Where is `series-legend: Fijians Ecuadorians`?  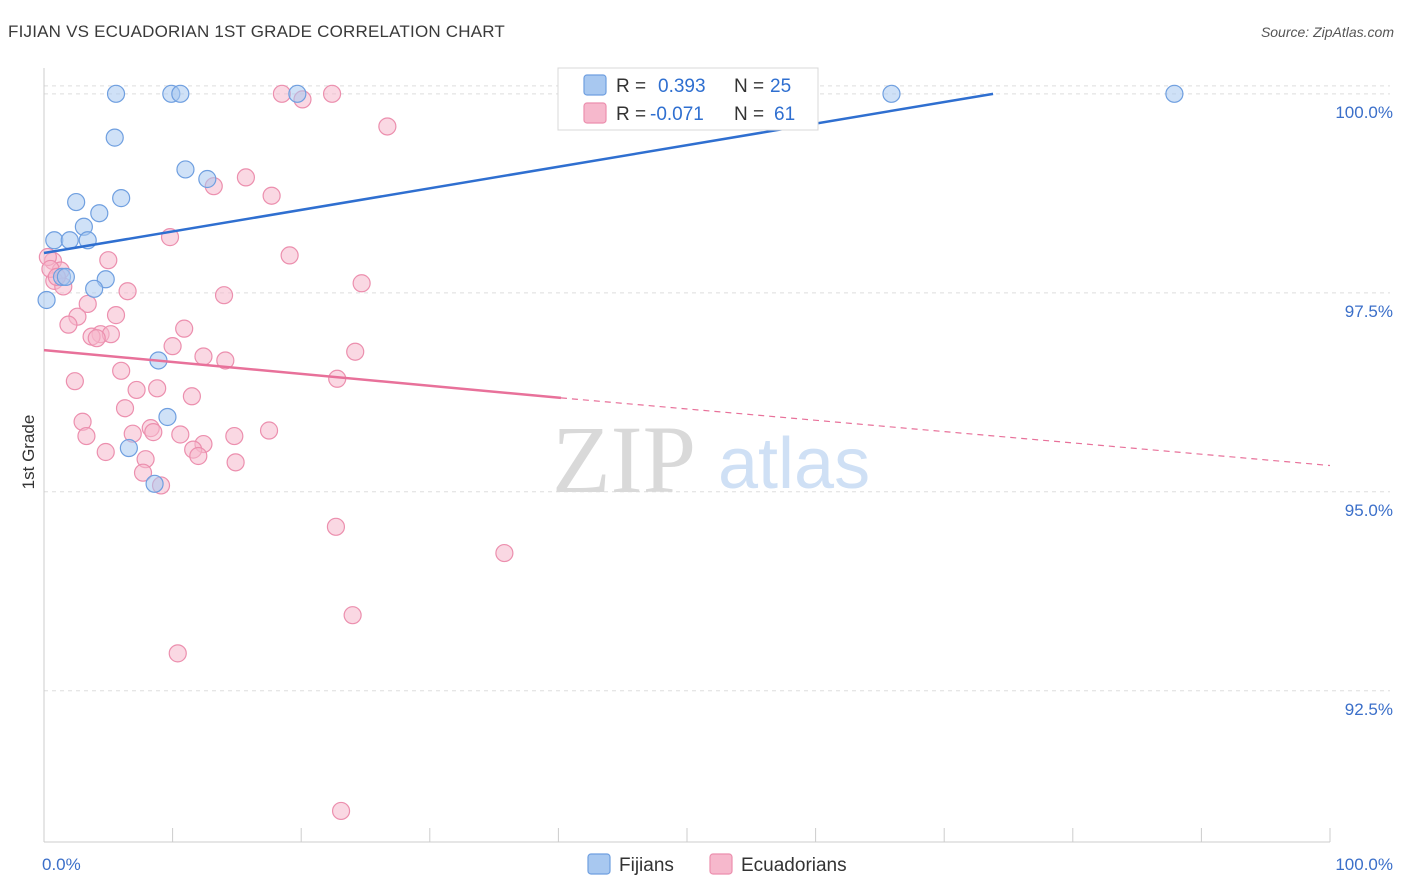
series-legend: Fijians Ecuadorians is located at coordinates (717, 864).